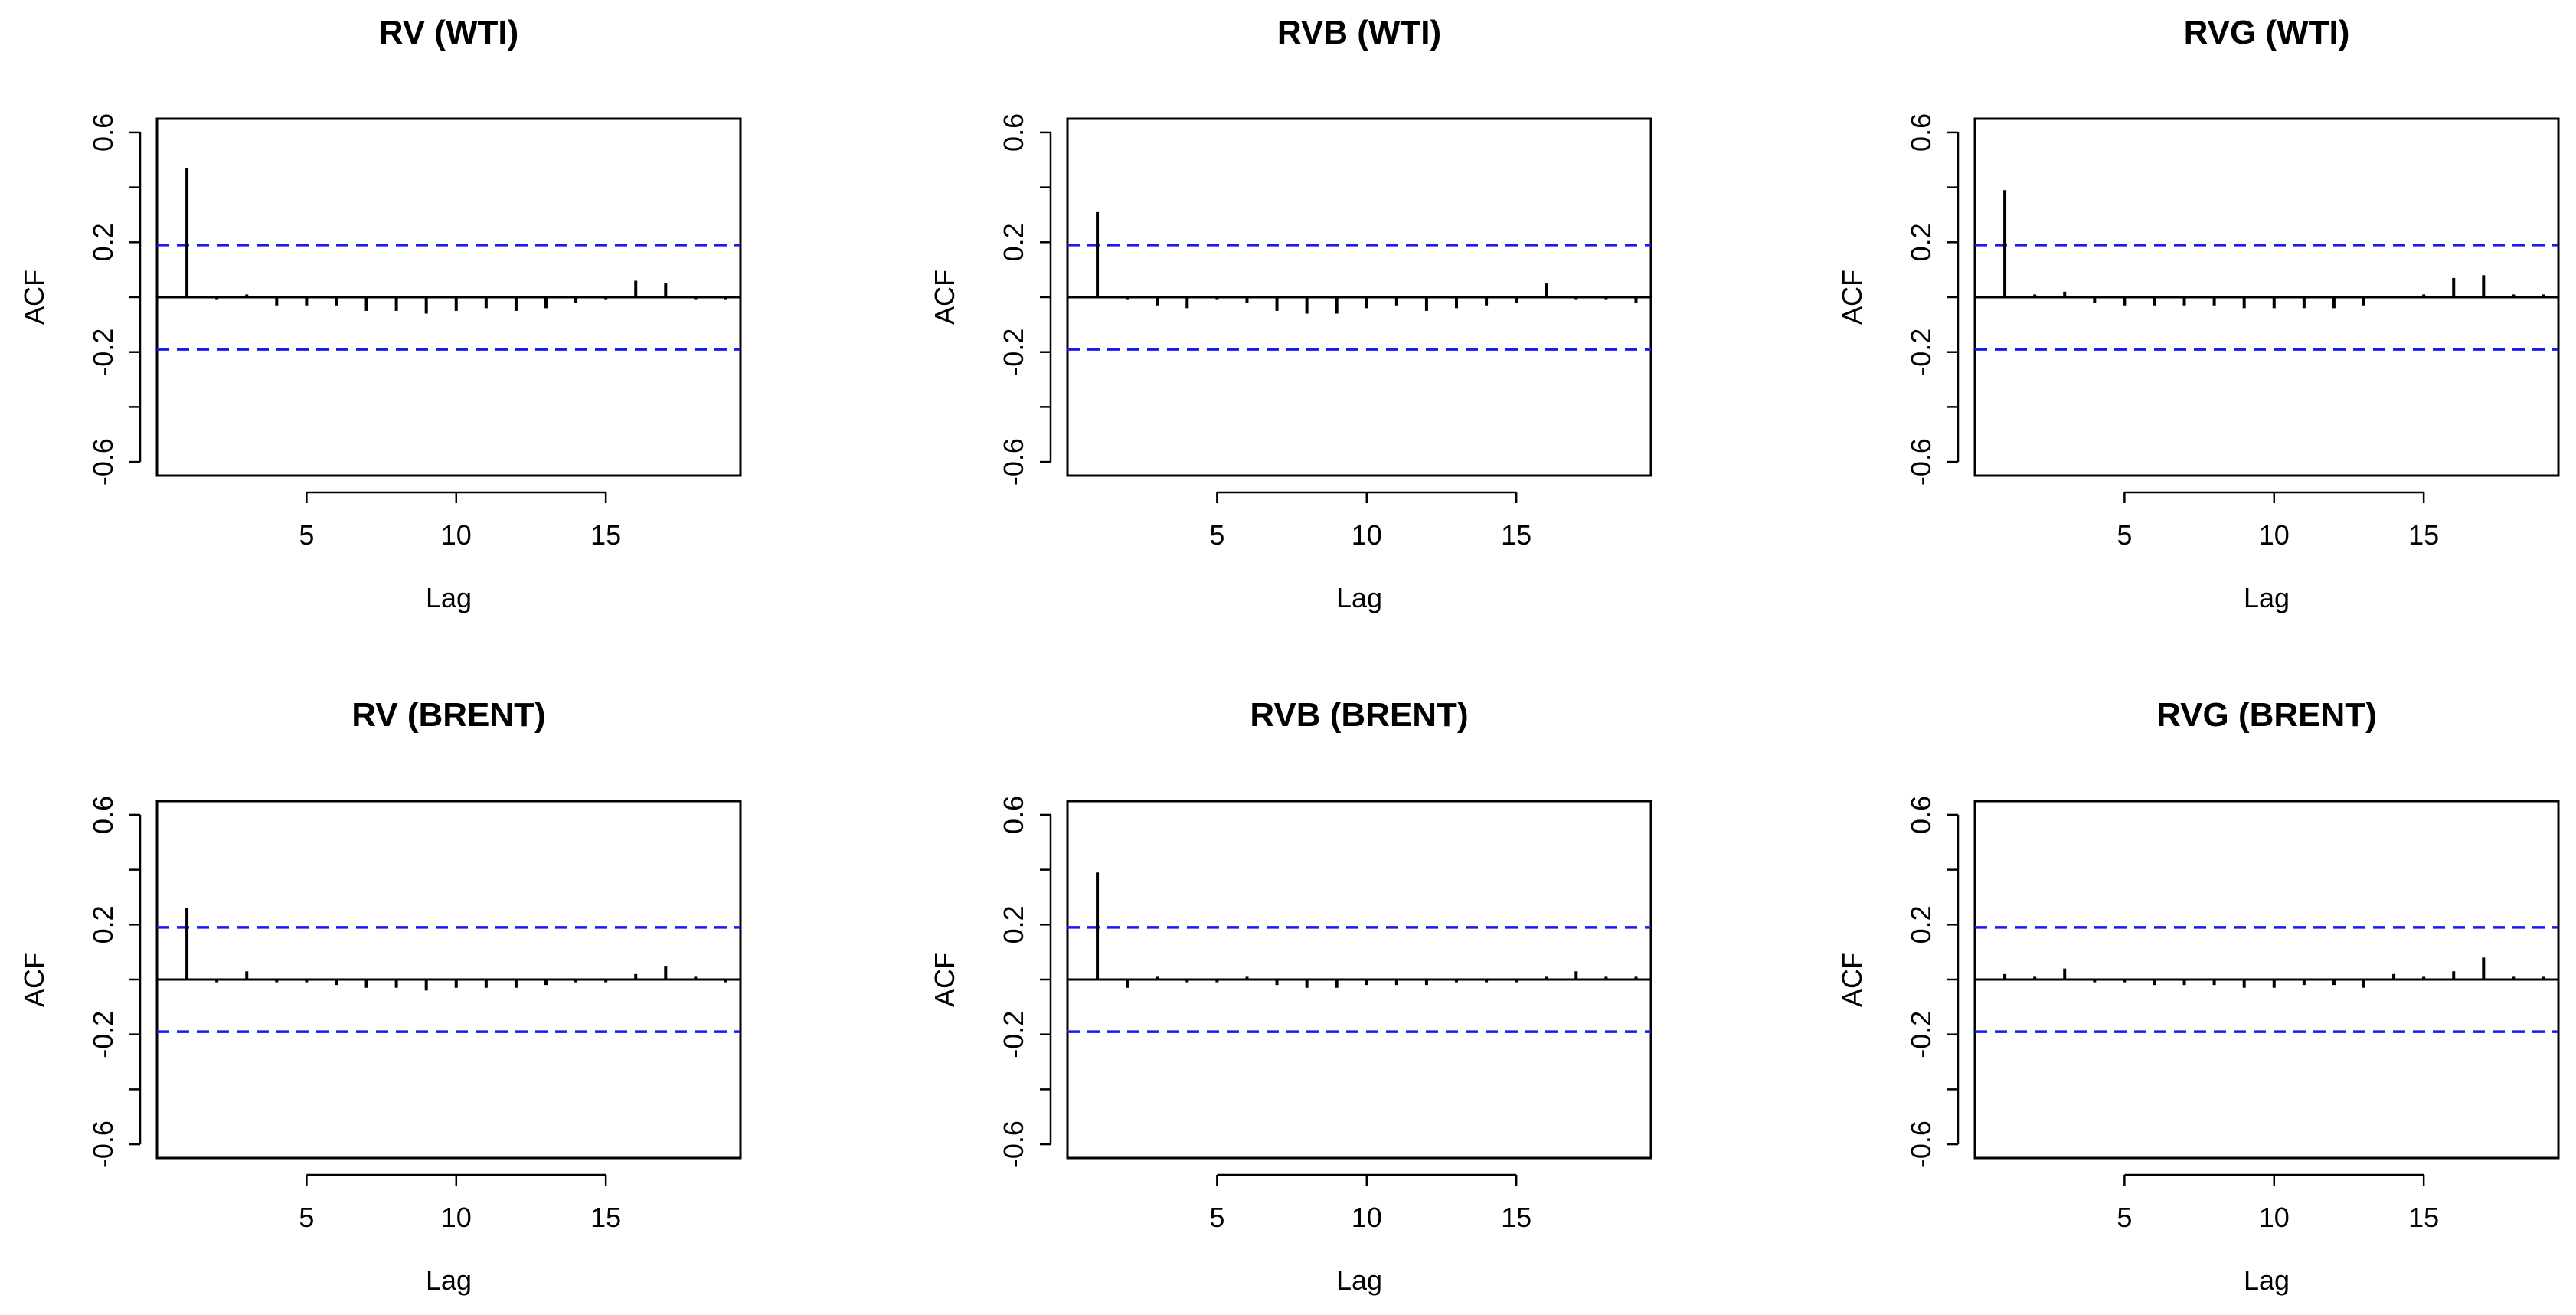  I want to click on panel-5-y-axis-label: ACF, so click(944, 979).